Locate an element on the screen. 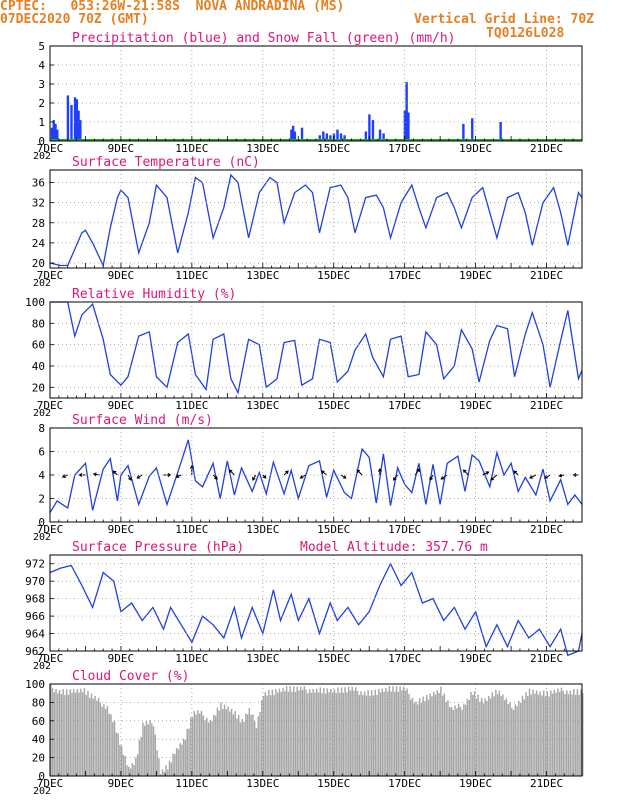  panel-title: Surface Temperature (nC) is located at coordinates (166, 162).